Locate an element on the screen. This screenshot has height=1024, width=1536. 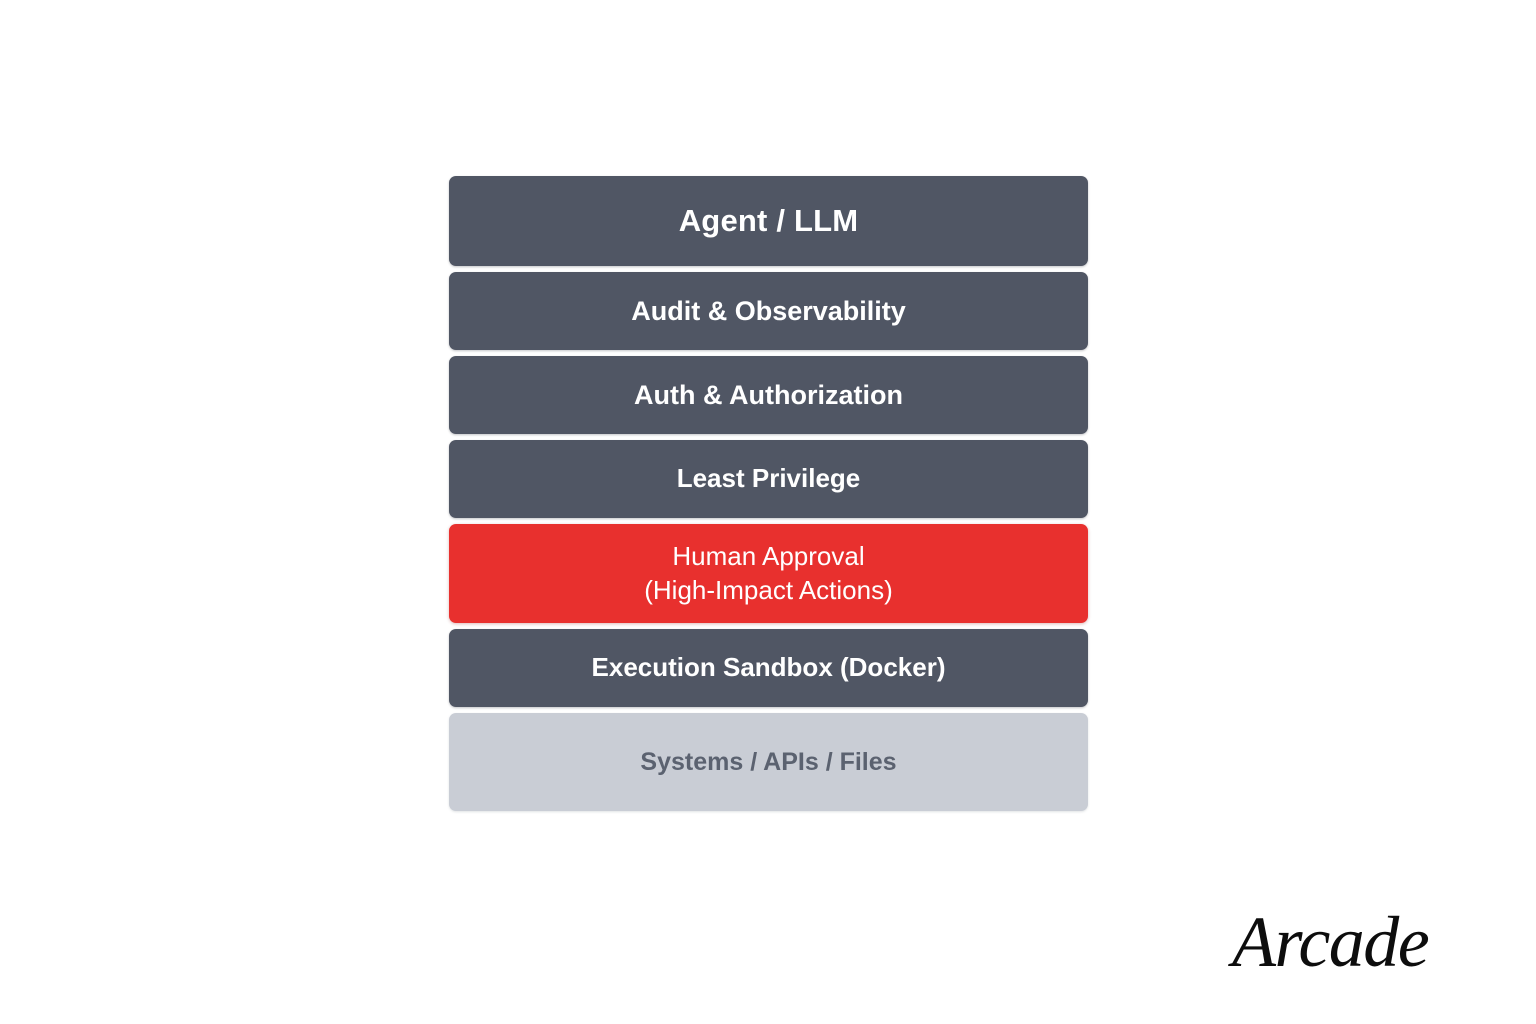
layer-bar-human-approval: Human Approval (High-Impact Actions) is located at coordinates (768, 573).